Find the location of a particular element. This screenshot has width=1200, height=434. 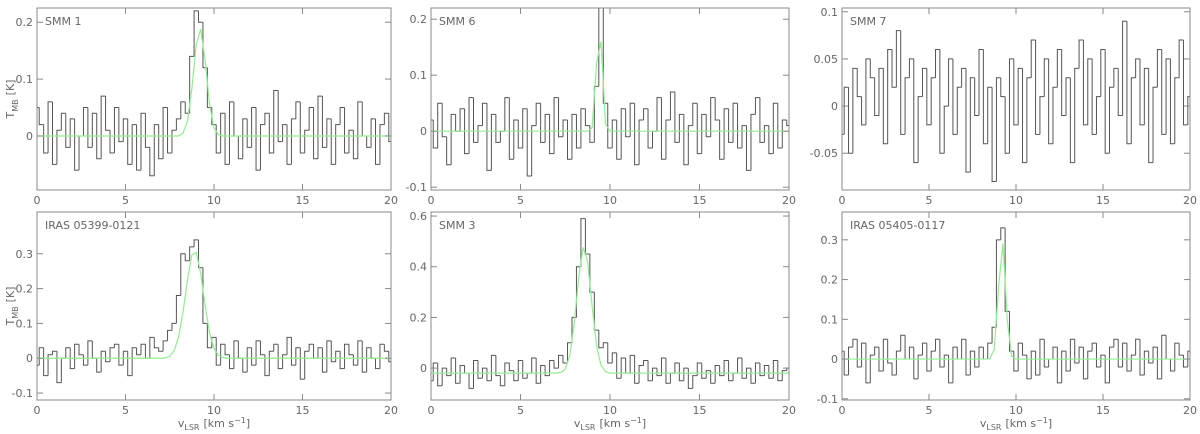

traces is located at coordinates (1016, 101).